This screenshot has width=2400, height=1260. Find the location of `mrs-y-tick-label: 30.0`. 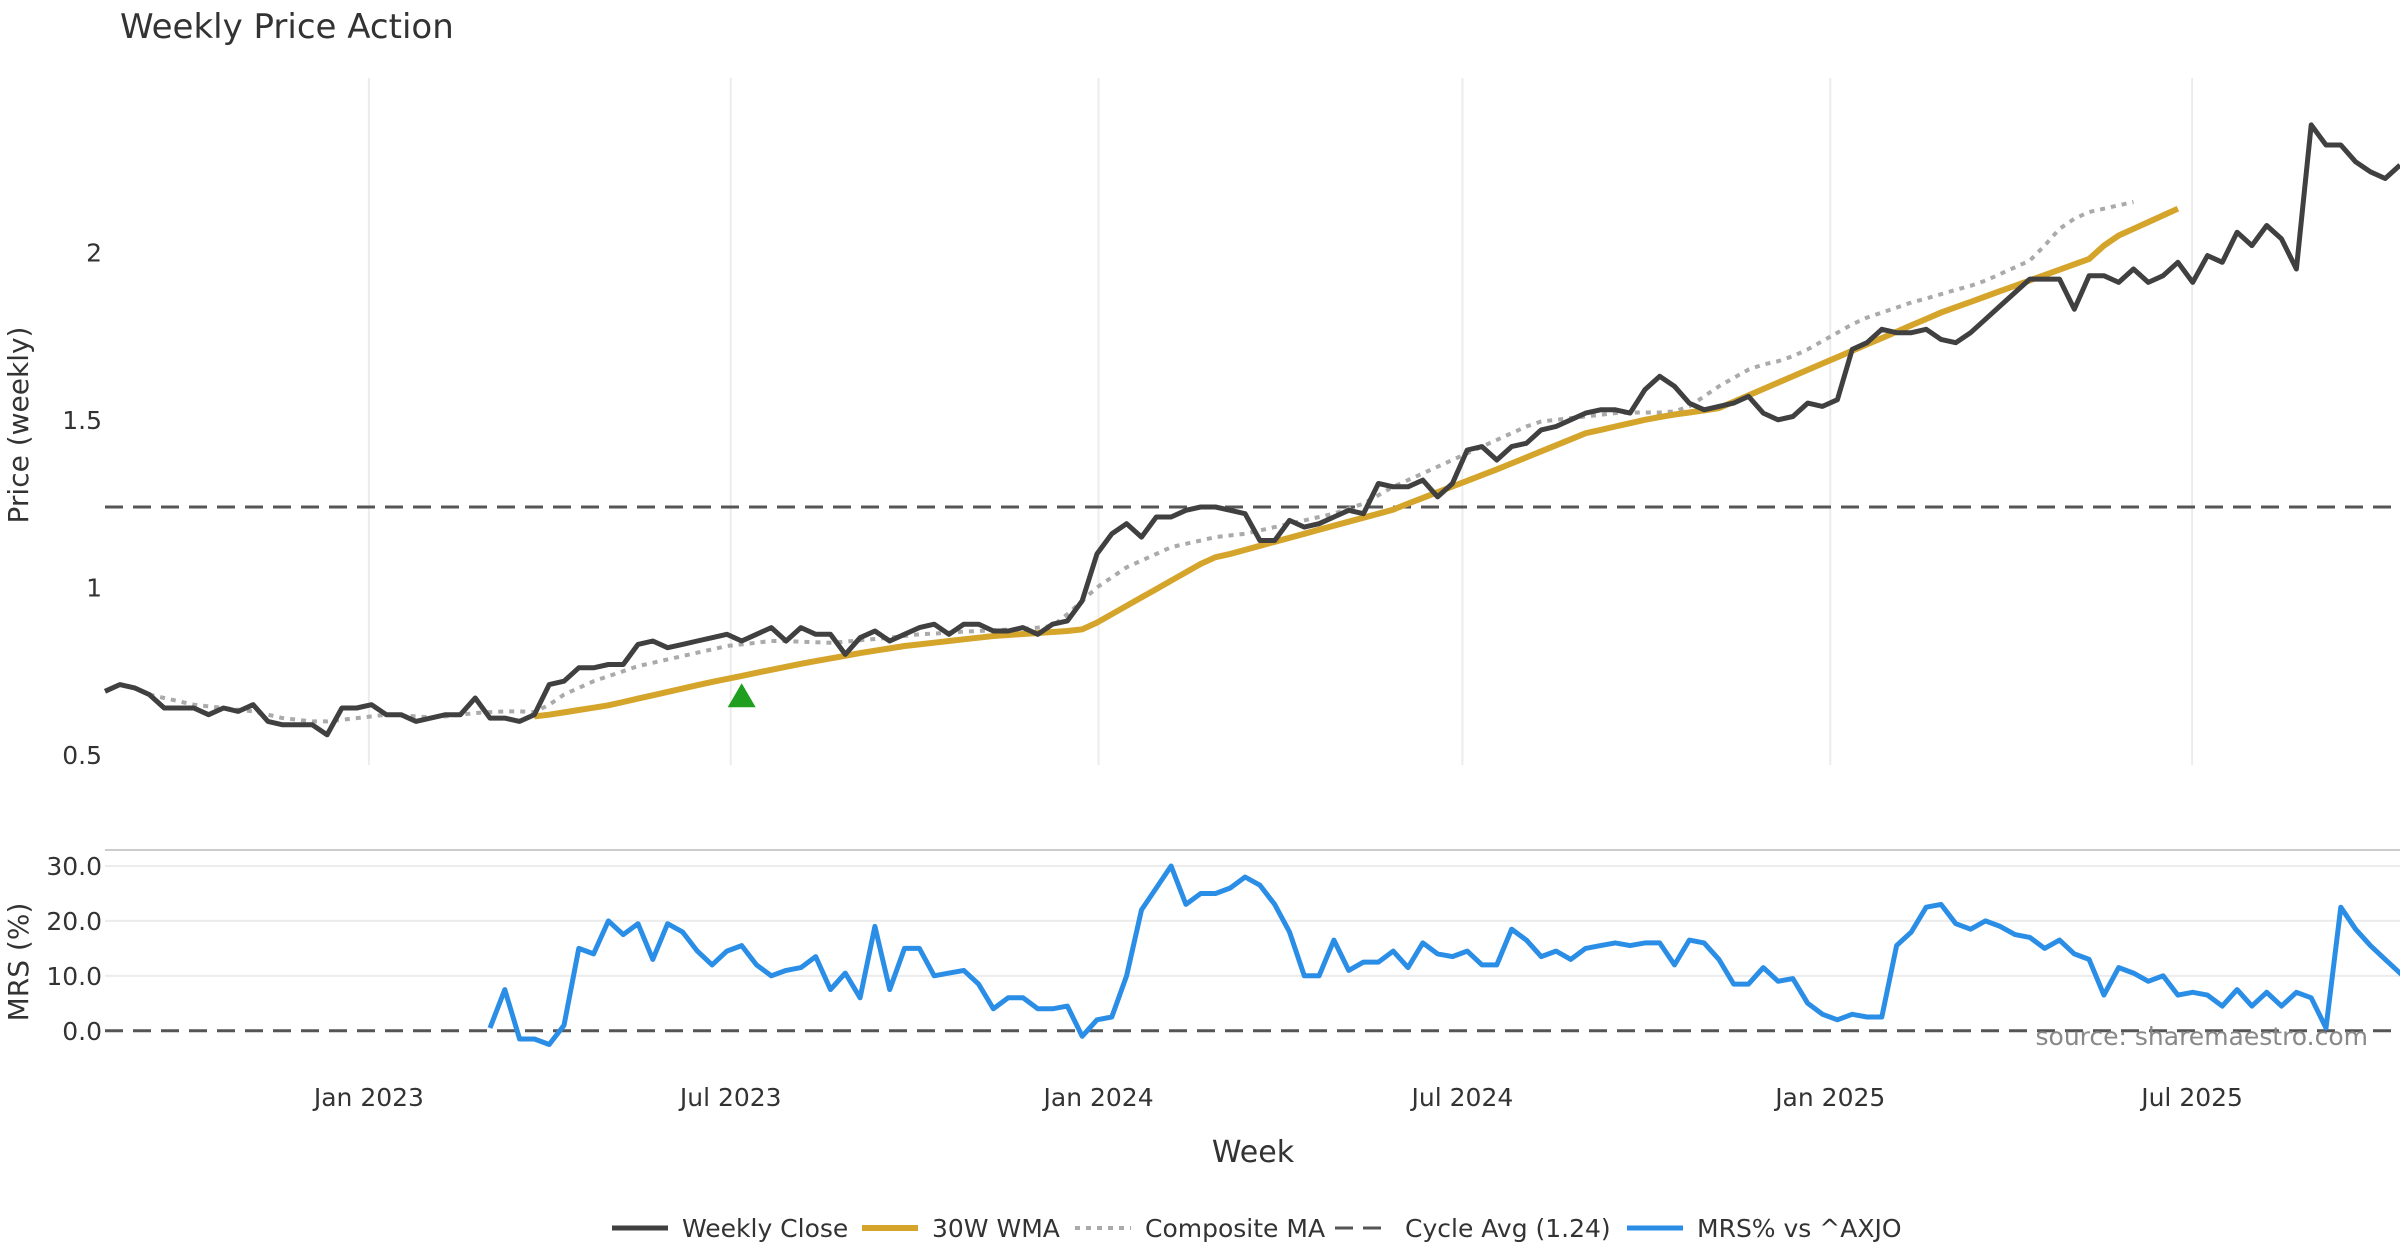

mrs-y-tick-label: 30.0 is located at coordinates (74, 866).